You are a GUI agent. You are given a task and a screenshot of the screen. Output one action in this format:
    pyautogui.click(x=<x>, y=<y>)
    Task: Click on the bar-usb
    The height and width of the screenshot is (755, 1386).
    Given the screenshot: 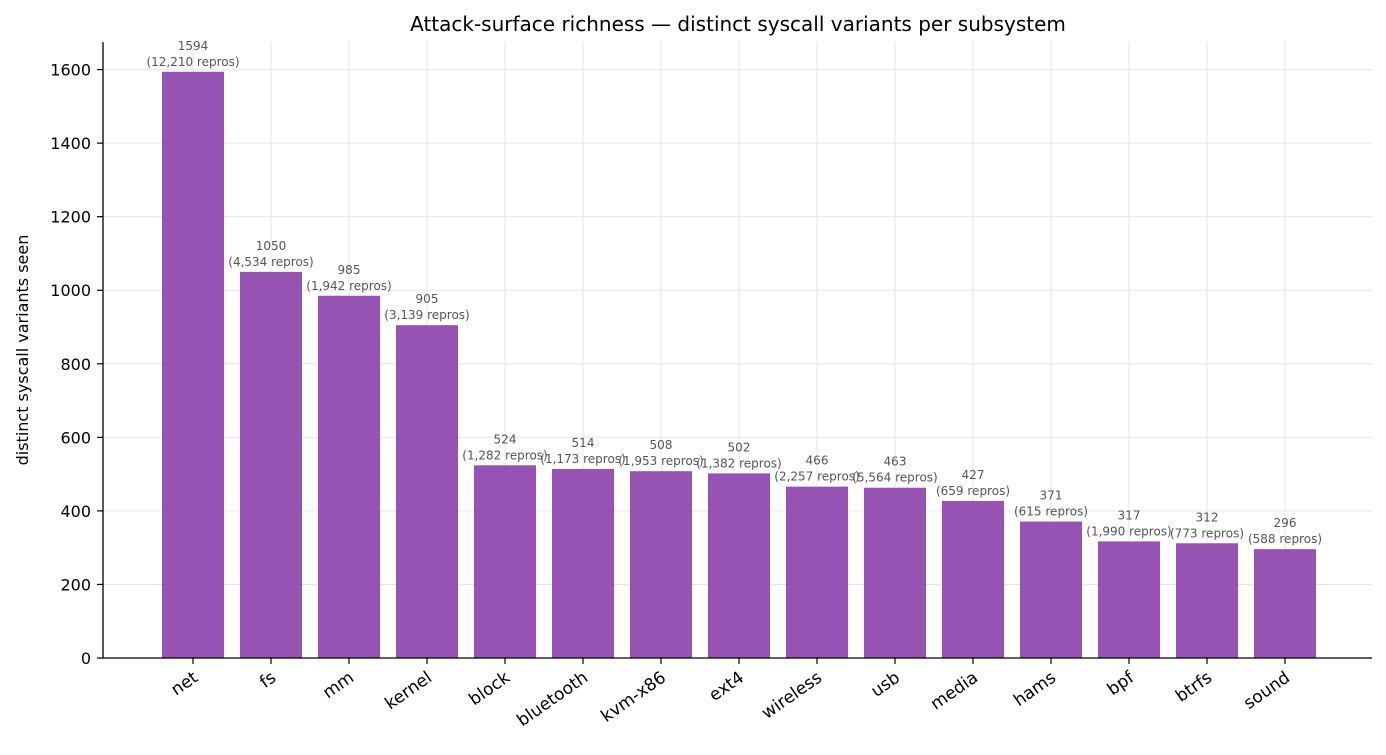 What is the action you would take?
    pyautogui.click(x=895, y=572)
    